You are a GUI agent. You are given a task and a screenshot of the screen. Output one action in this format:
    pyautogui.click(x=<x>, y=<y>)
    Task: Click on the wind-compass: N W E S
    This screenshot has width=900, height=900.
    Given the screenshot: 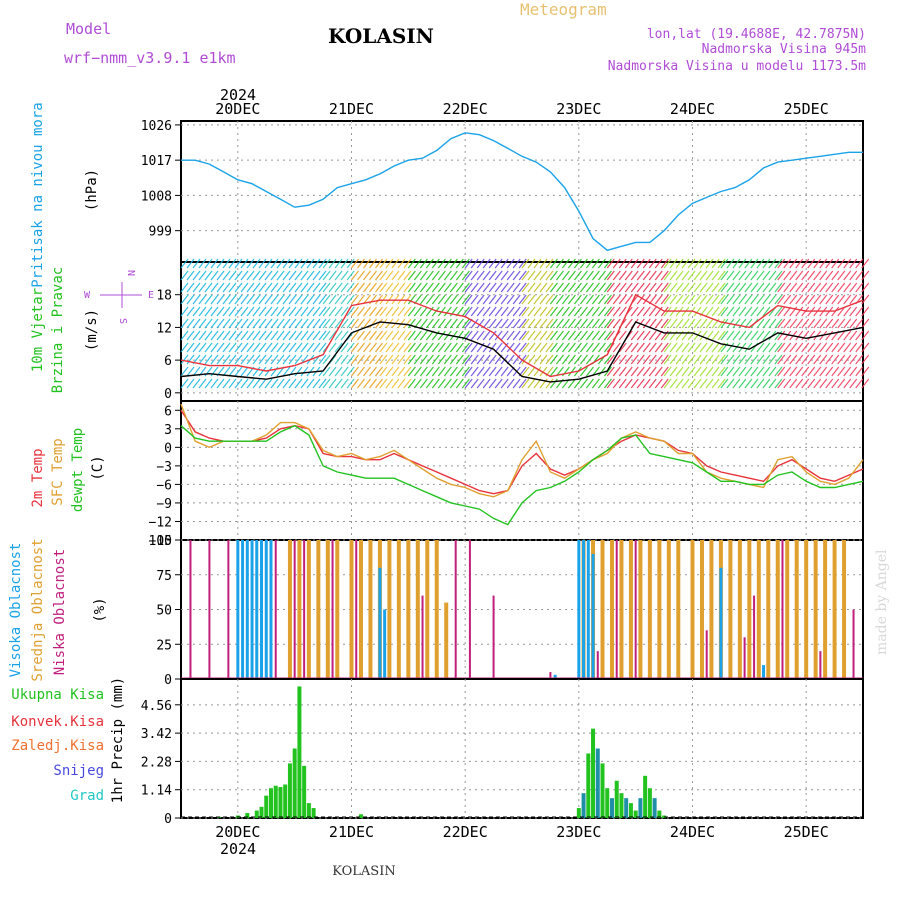 What is the action you would take?
    pyautogui.click(x=119, y=297)
    